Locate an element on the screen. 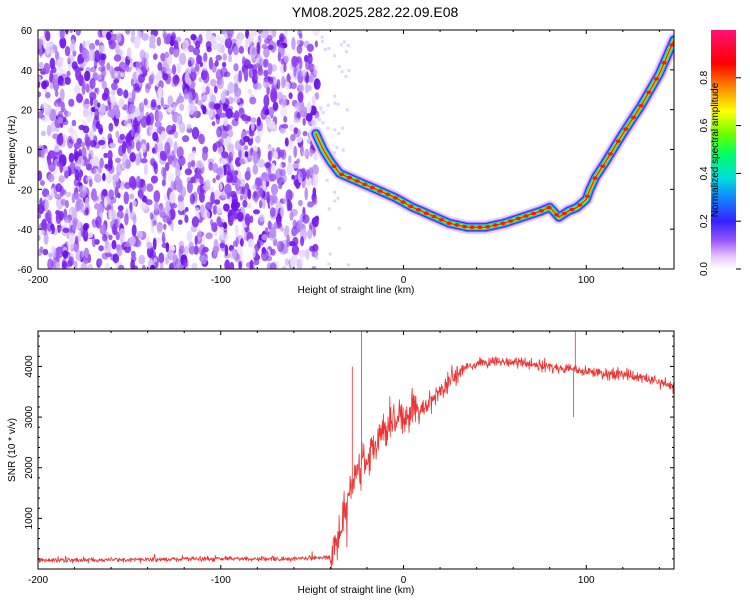  colorbar-tick-label: 0.4 is located at coordinates (704, 173).